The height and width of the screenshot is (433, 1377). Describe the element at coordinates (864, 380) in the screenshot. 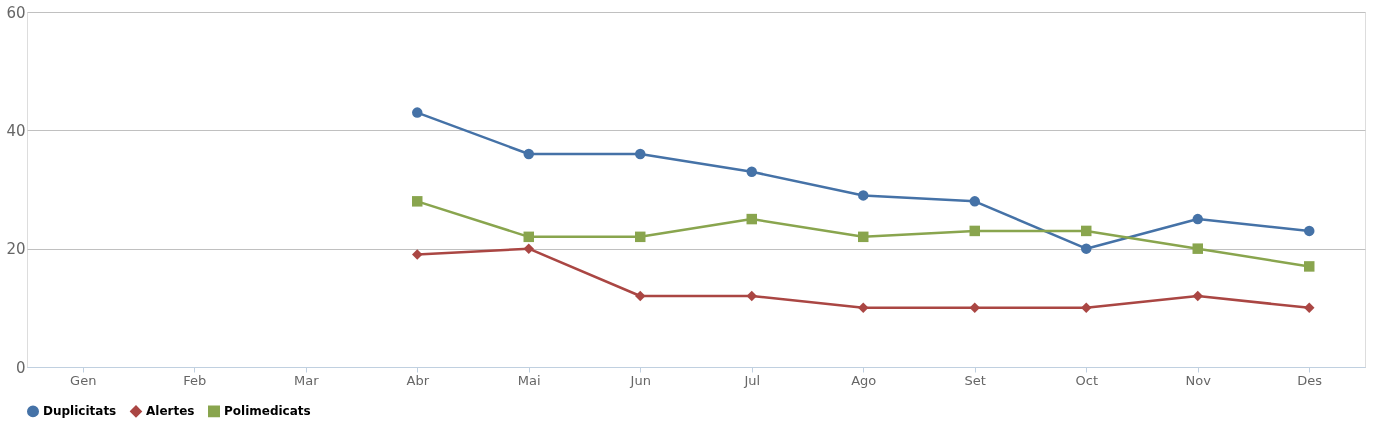

I see `x-tick-label: Ago` at that location.